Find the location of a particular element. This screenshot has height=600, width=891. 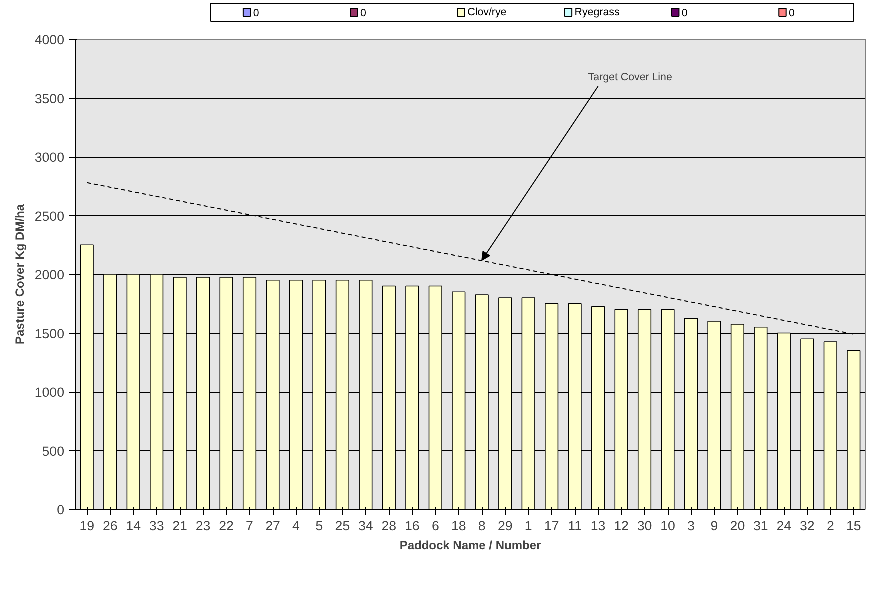

x-tick-label: 8 is located at coordinates (482, 526).